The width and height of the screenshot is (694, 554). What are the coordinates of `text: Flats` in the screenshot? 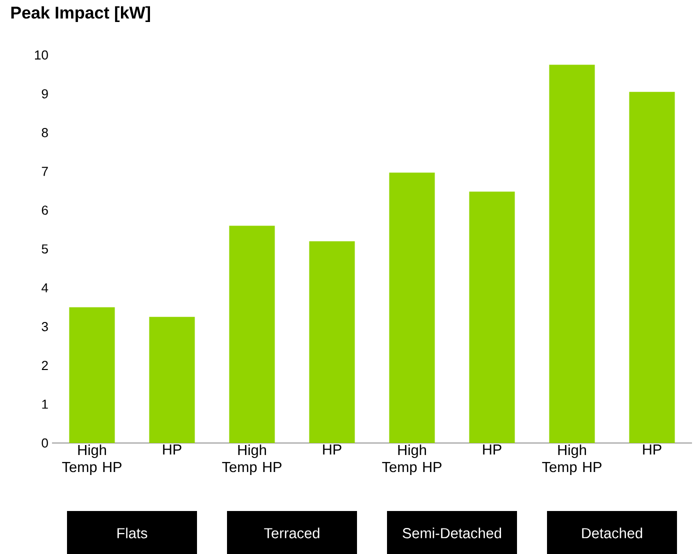 It's located at (132, 533).